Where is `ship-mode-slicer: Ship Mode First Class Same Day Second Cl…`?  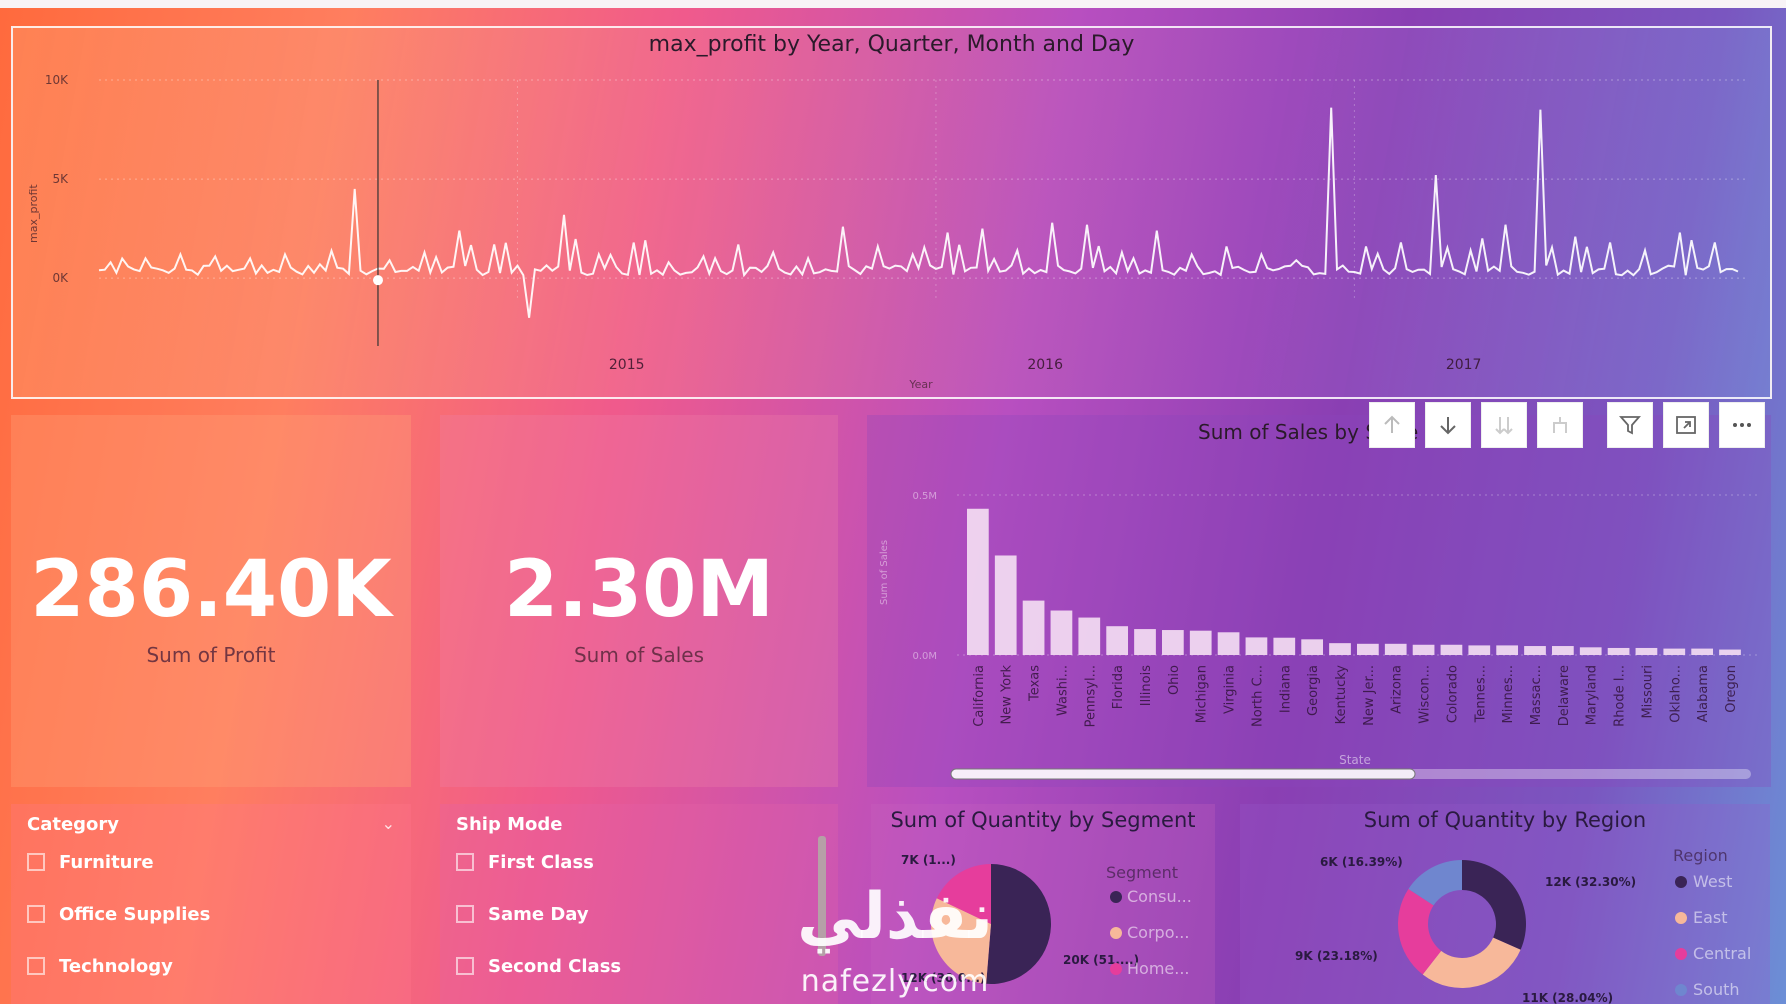
ship-mode-slicer: Ship Mode First Class Same Day Second Cl… is located at coordinates (639, 904).